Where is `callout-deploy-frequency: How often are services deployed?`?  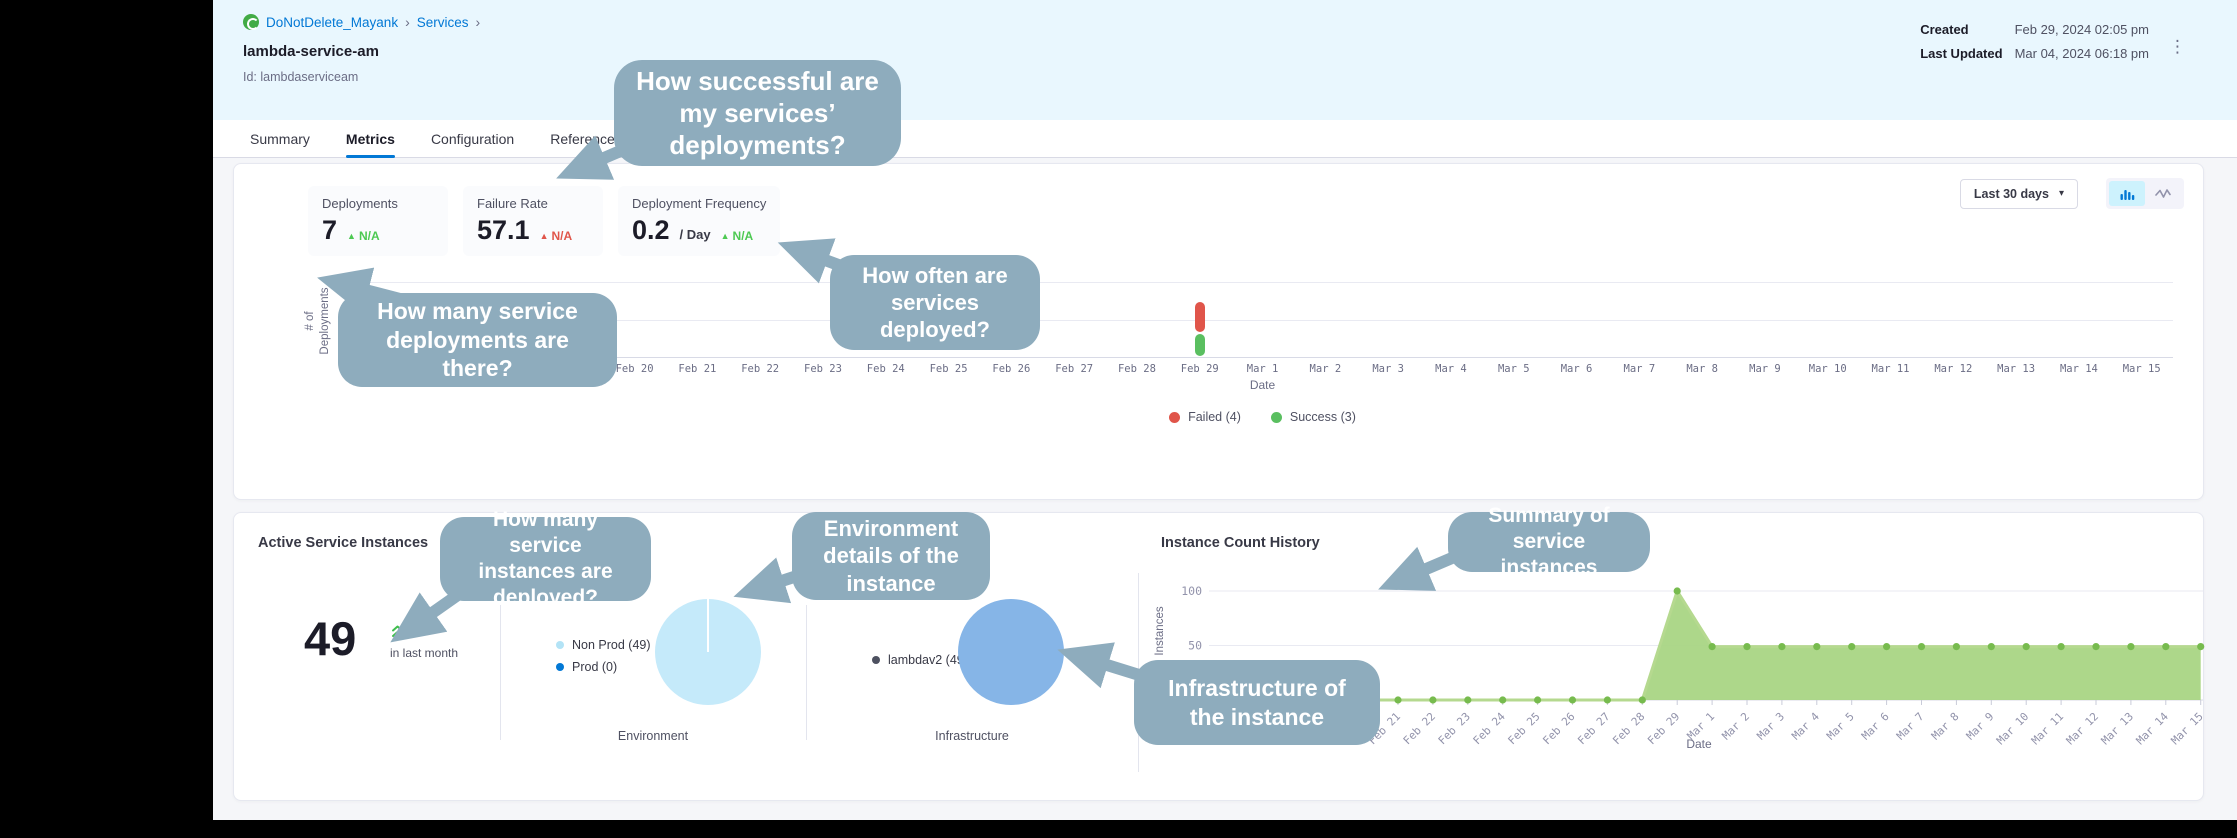 callout-deploy-frequency: How often are services deployed? is located at coordinates (935, 302).